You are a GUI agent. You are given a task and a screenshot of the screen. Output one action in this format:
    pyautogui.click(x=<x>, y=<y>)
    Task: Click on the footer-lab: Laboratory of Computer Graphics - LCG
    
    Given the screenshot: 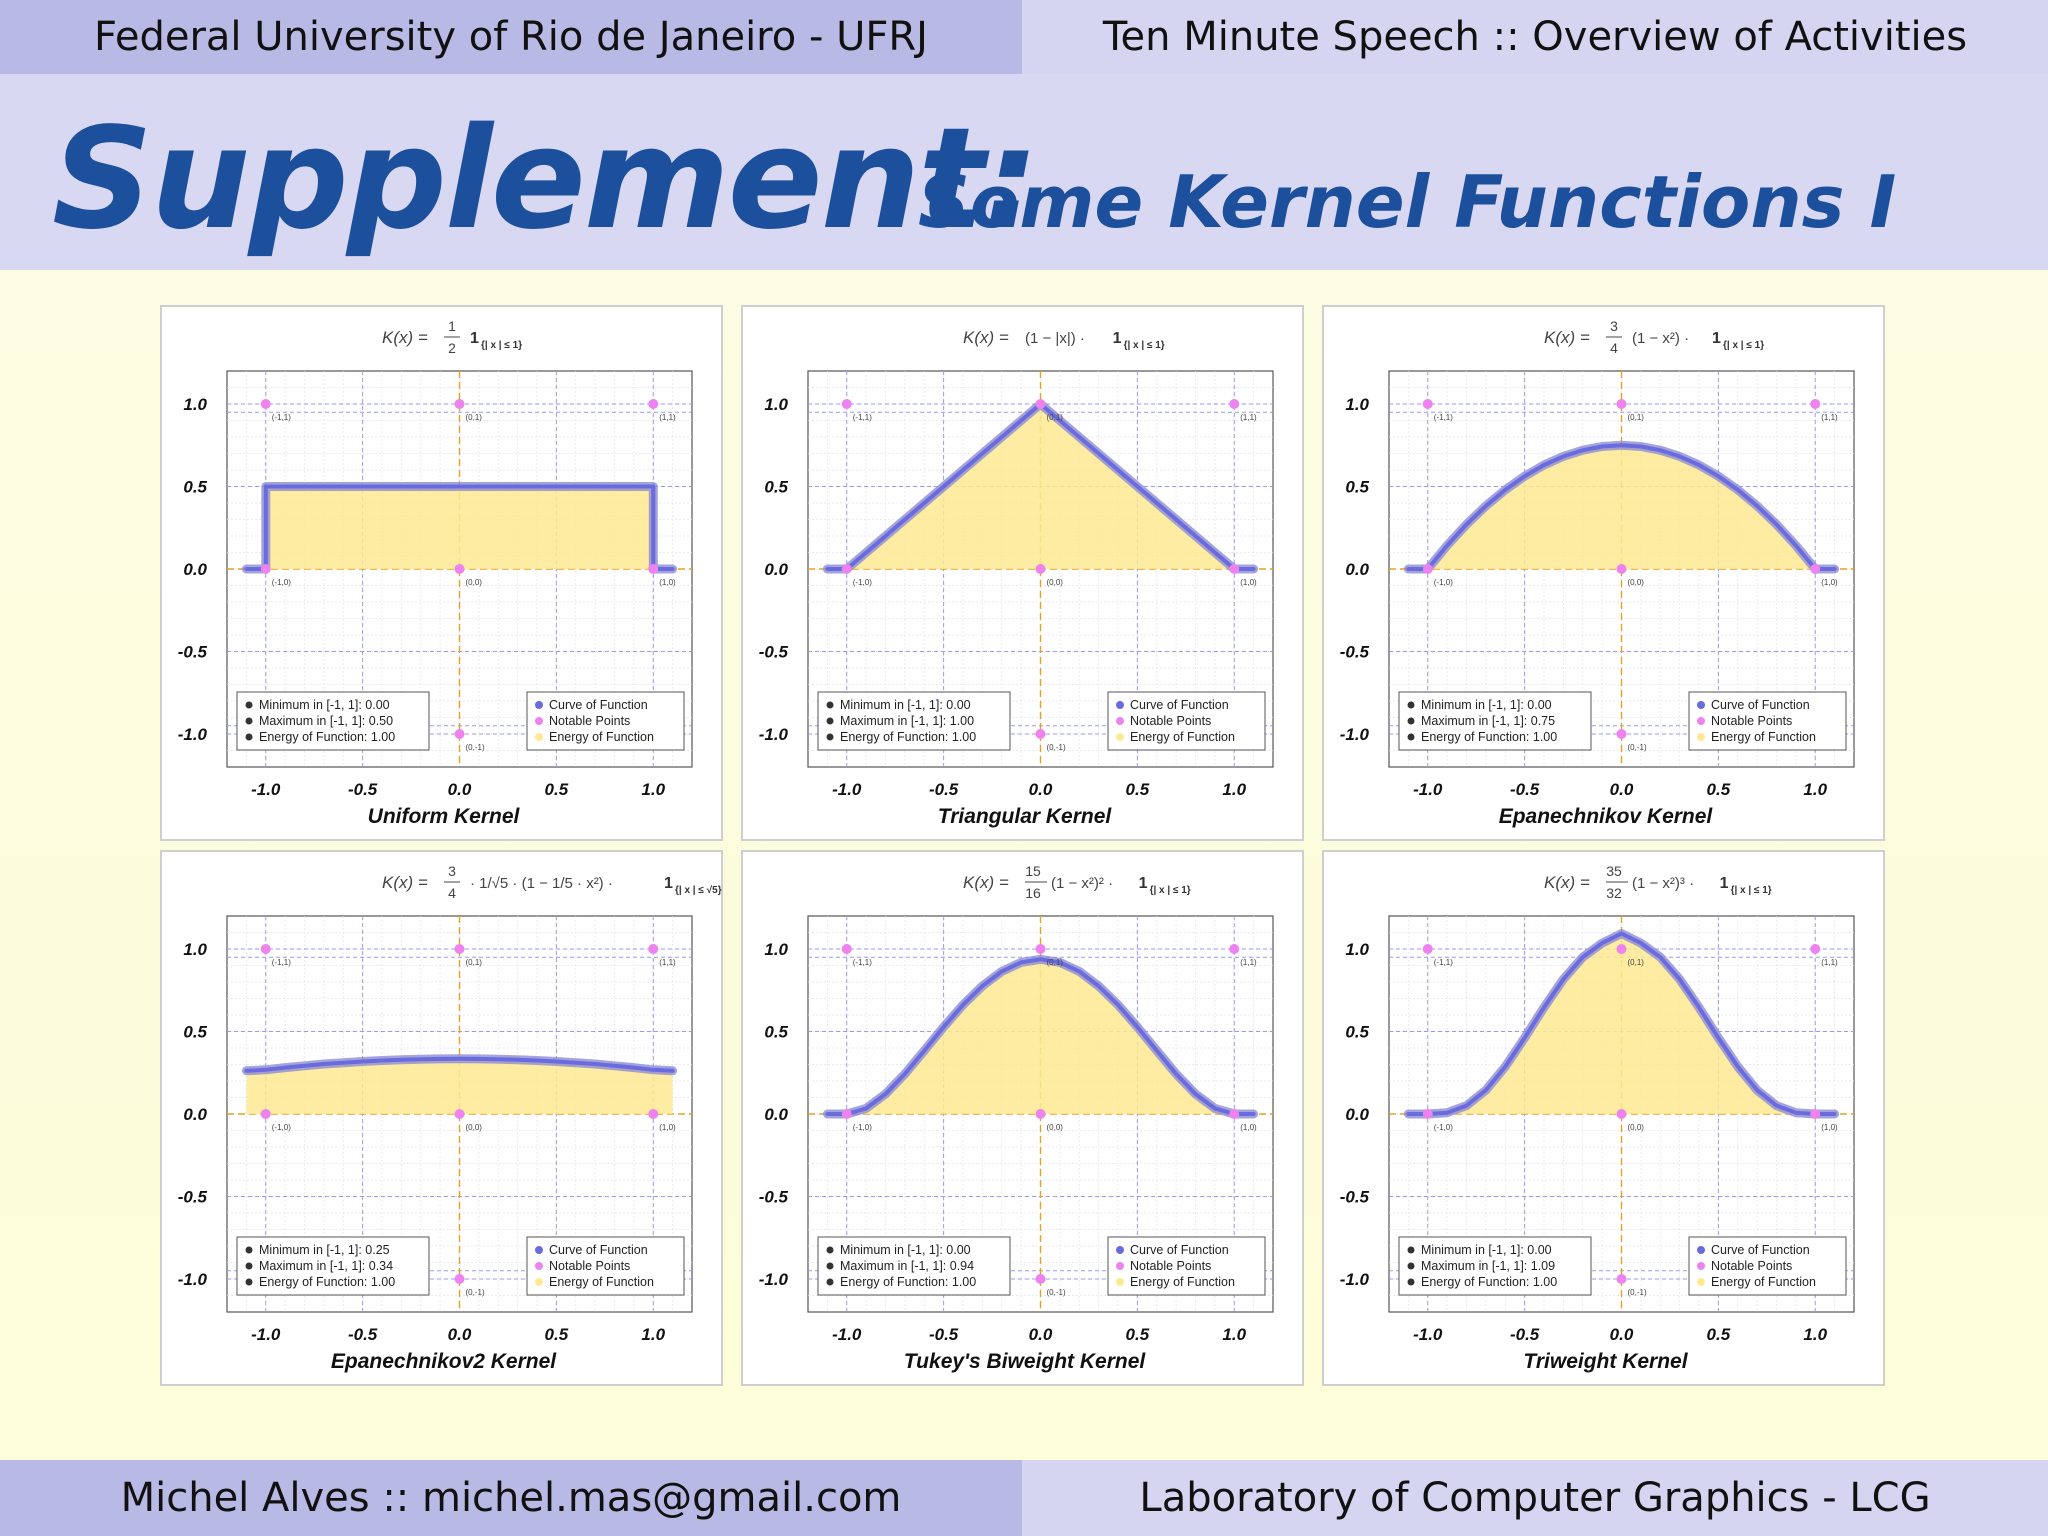 What is the action you would take?
    pyautogui.click(x=1535, y=1498)
    